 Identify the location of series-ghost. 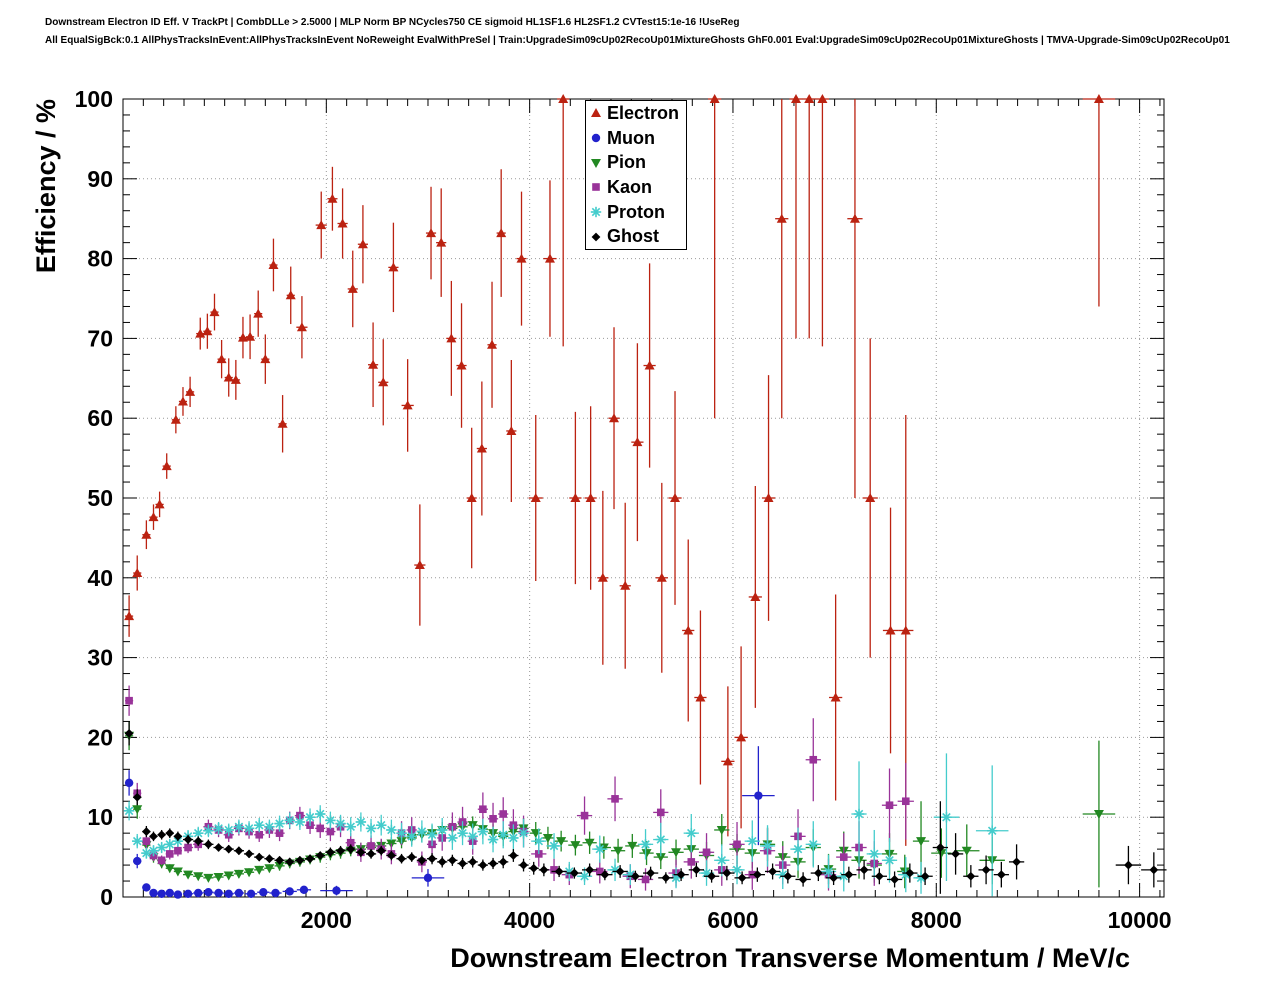
(645, 807).